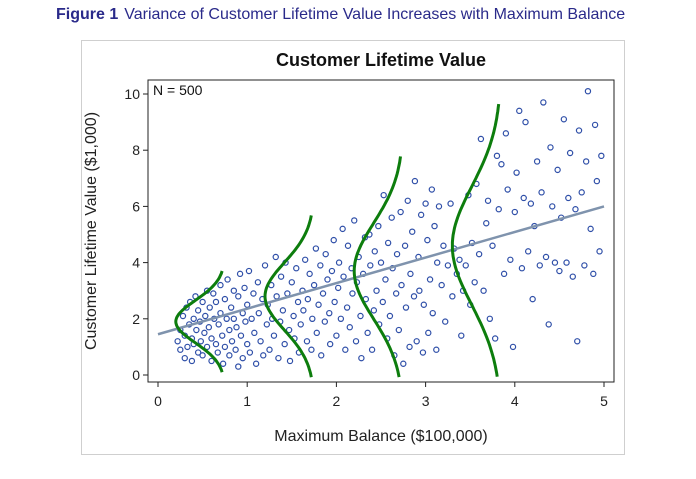 The height and width of the screenshot is (479, 696). What do you see at coordinates (247, 401) in the screenshot?
I see `x-tick-label: 1` at bounding box center [247, 401].